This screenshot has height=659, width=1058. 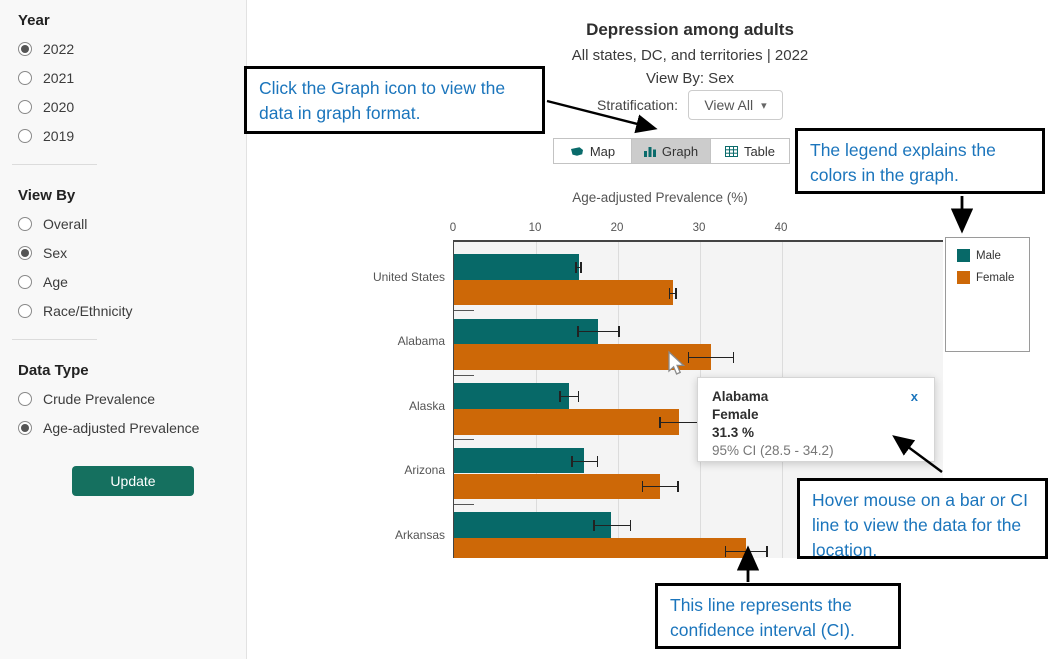 I want to click on view-by-option-overall: Overall, so click(x=132, y=224).